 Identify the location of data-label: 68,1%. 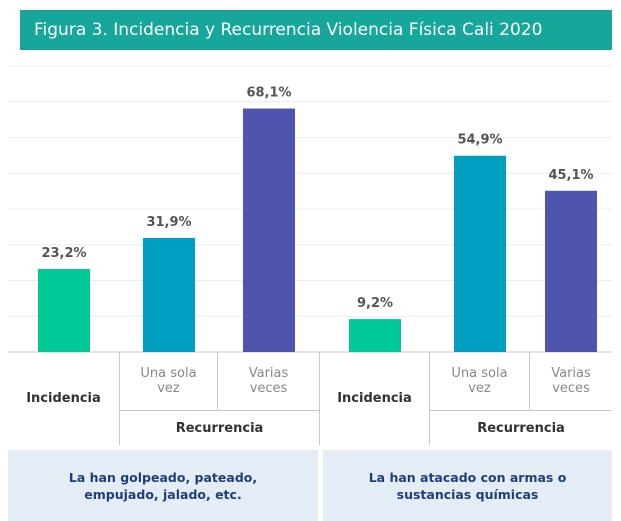
(268, 93).